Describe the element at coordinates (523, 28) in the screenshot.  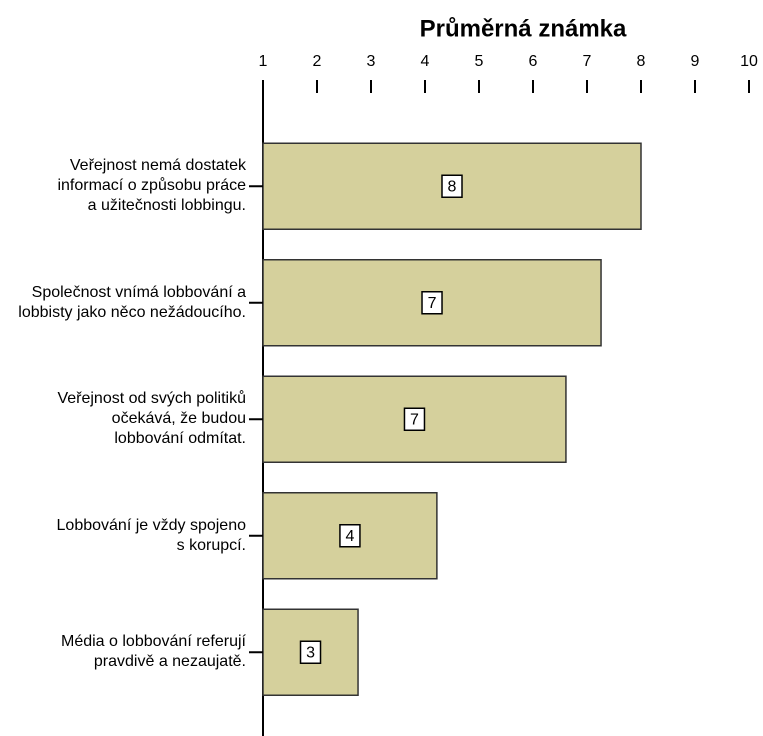
I see `chart-title: Průměrná známka` at that location.